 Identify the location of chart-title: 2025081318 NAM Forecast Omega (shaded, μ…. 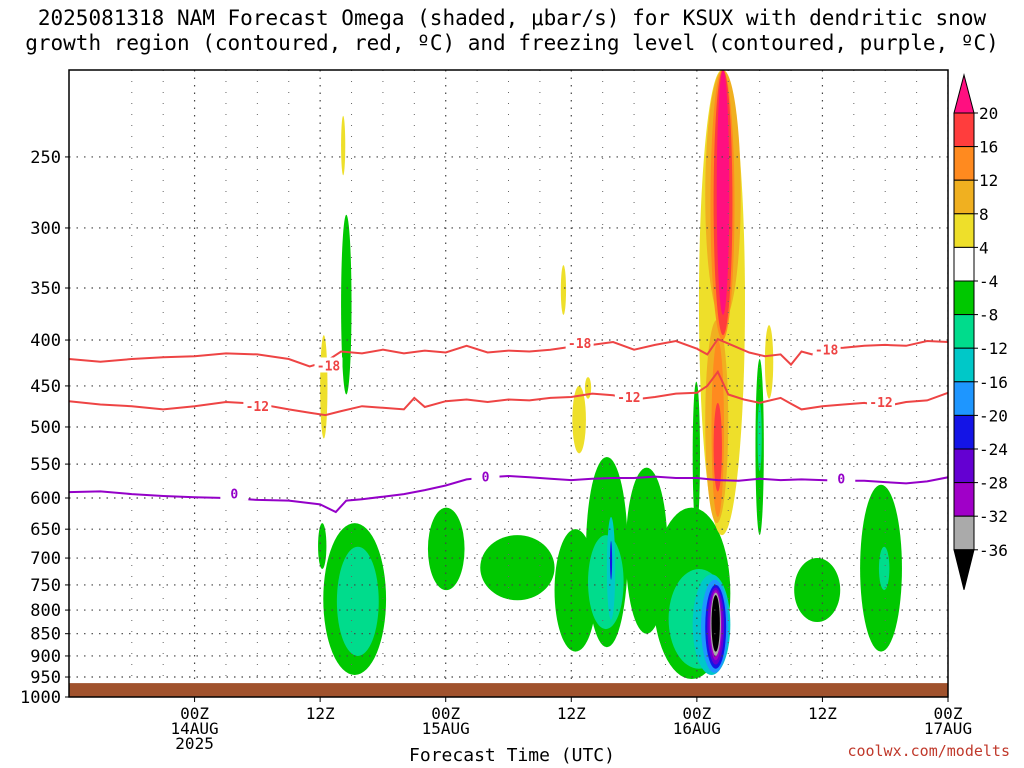
(512, 30).